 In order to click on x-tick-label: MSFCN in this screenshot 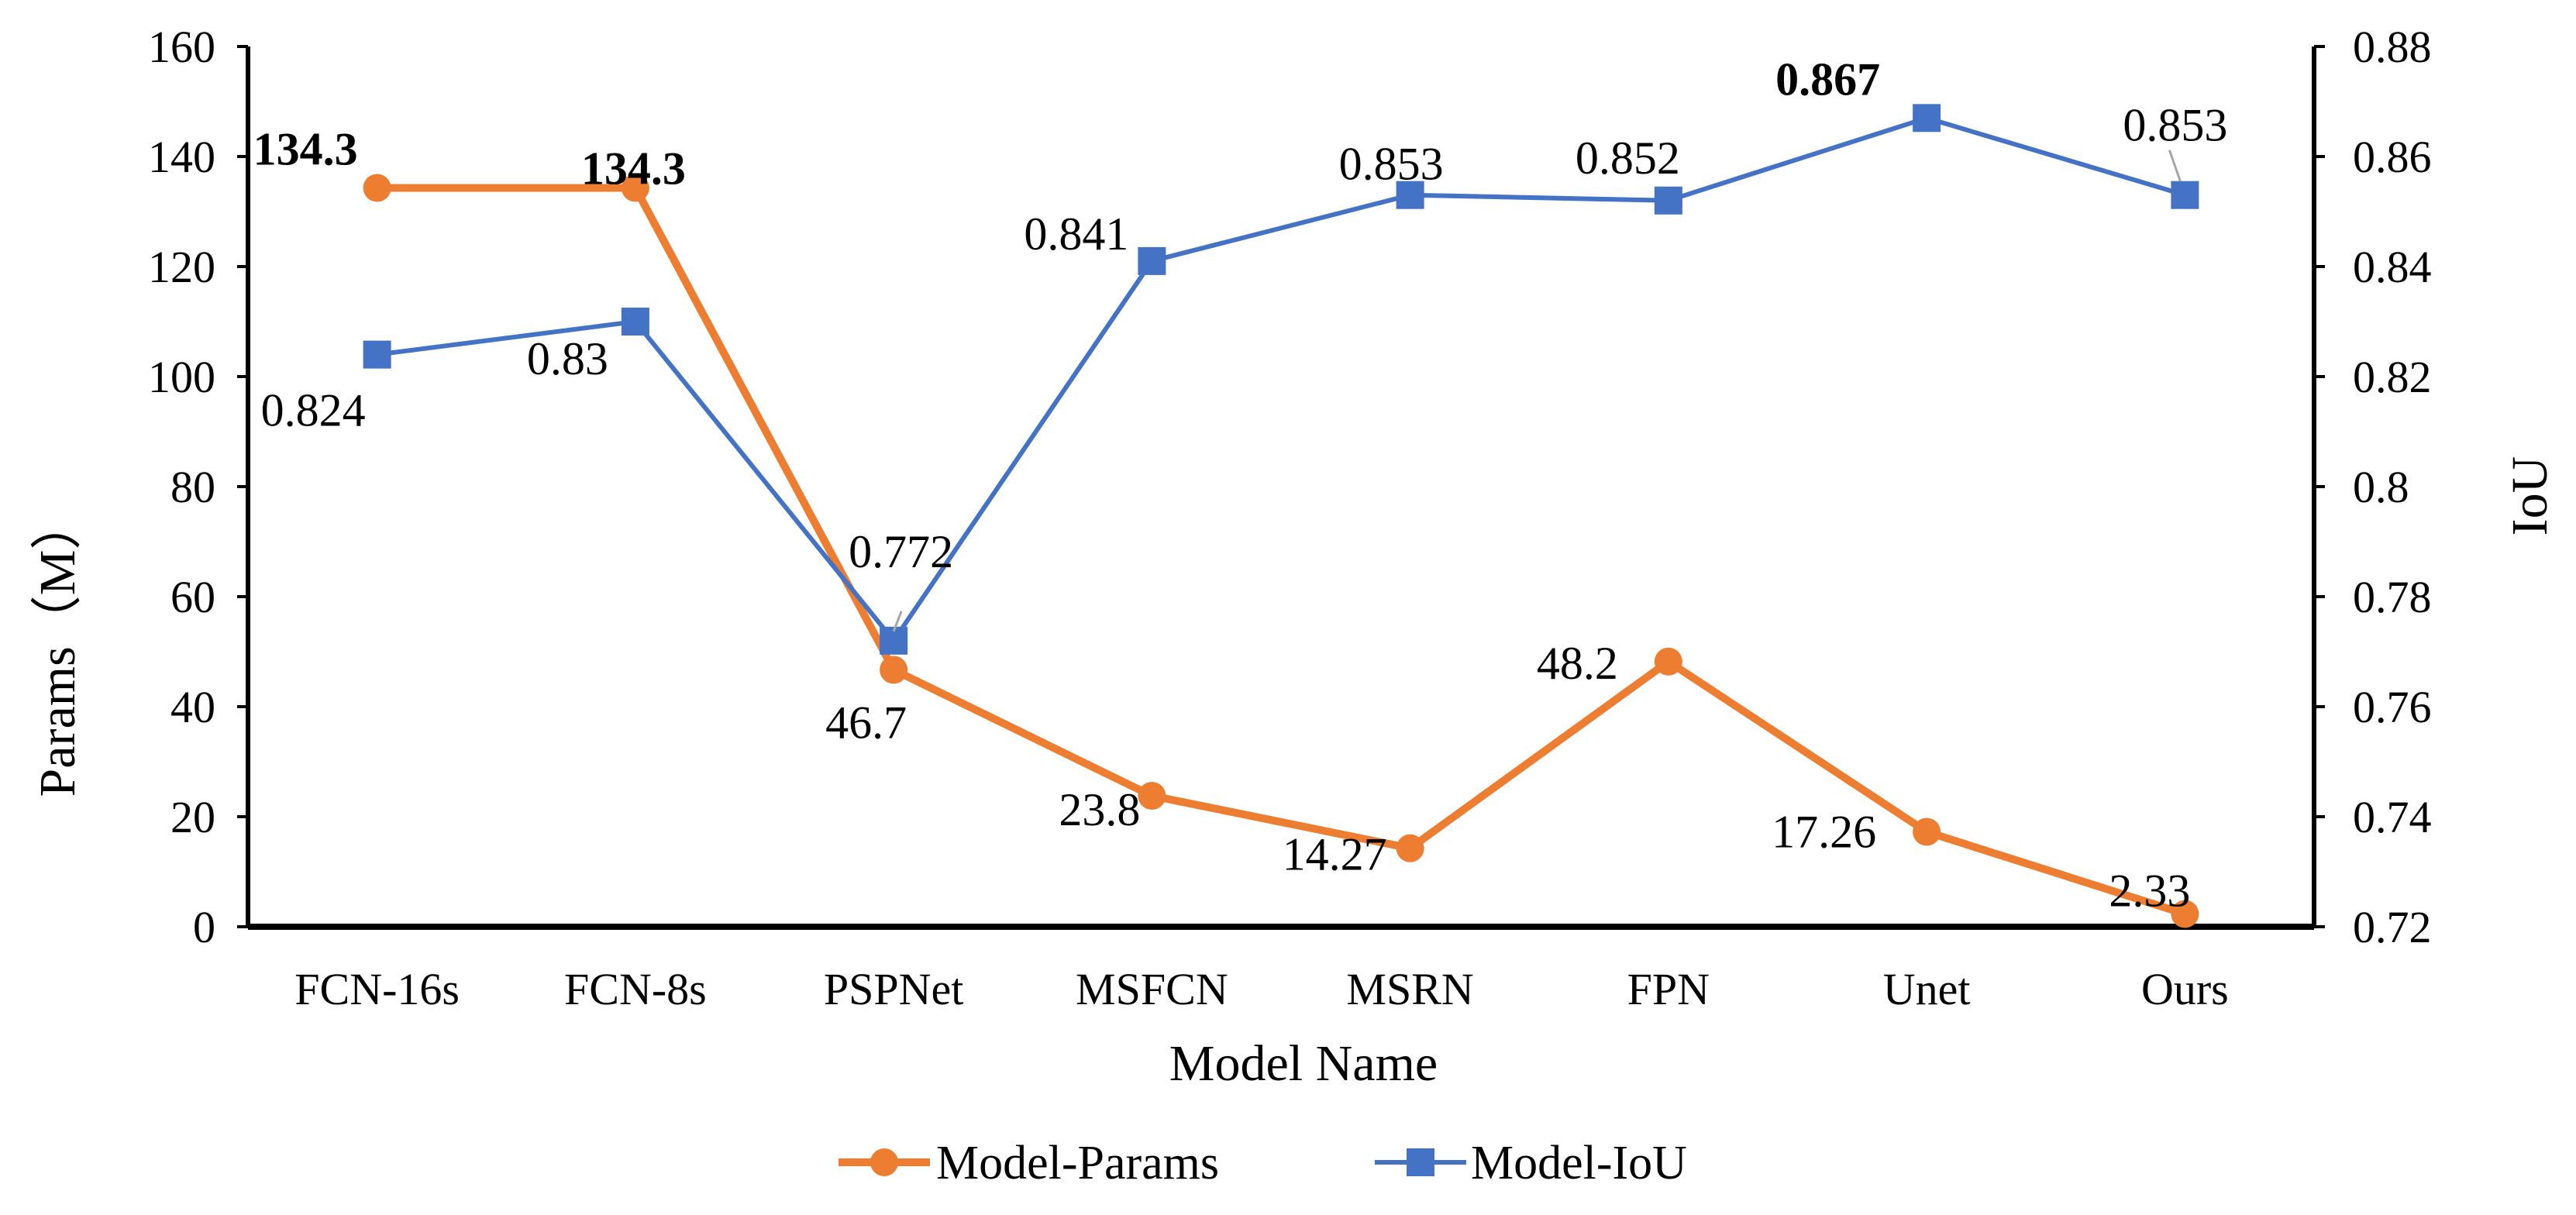, I will do `click(1152, 989)`.